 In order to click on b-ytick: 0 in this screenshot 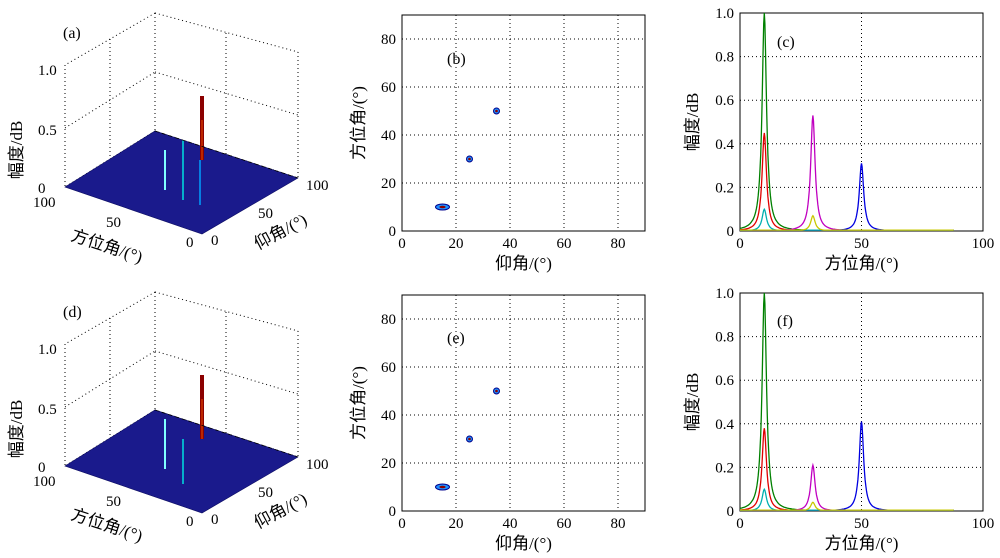, I will do `click(393, 232)`.